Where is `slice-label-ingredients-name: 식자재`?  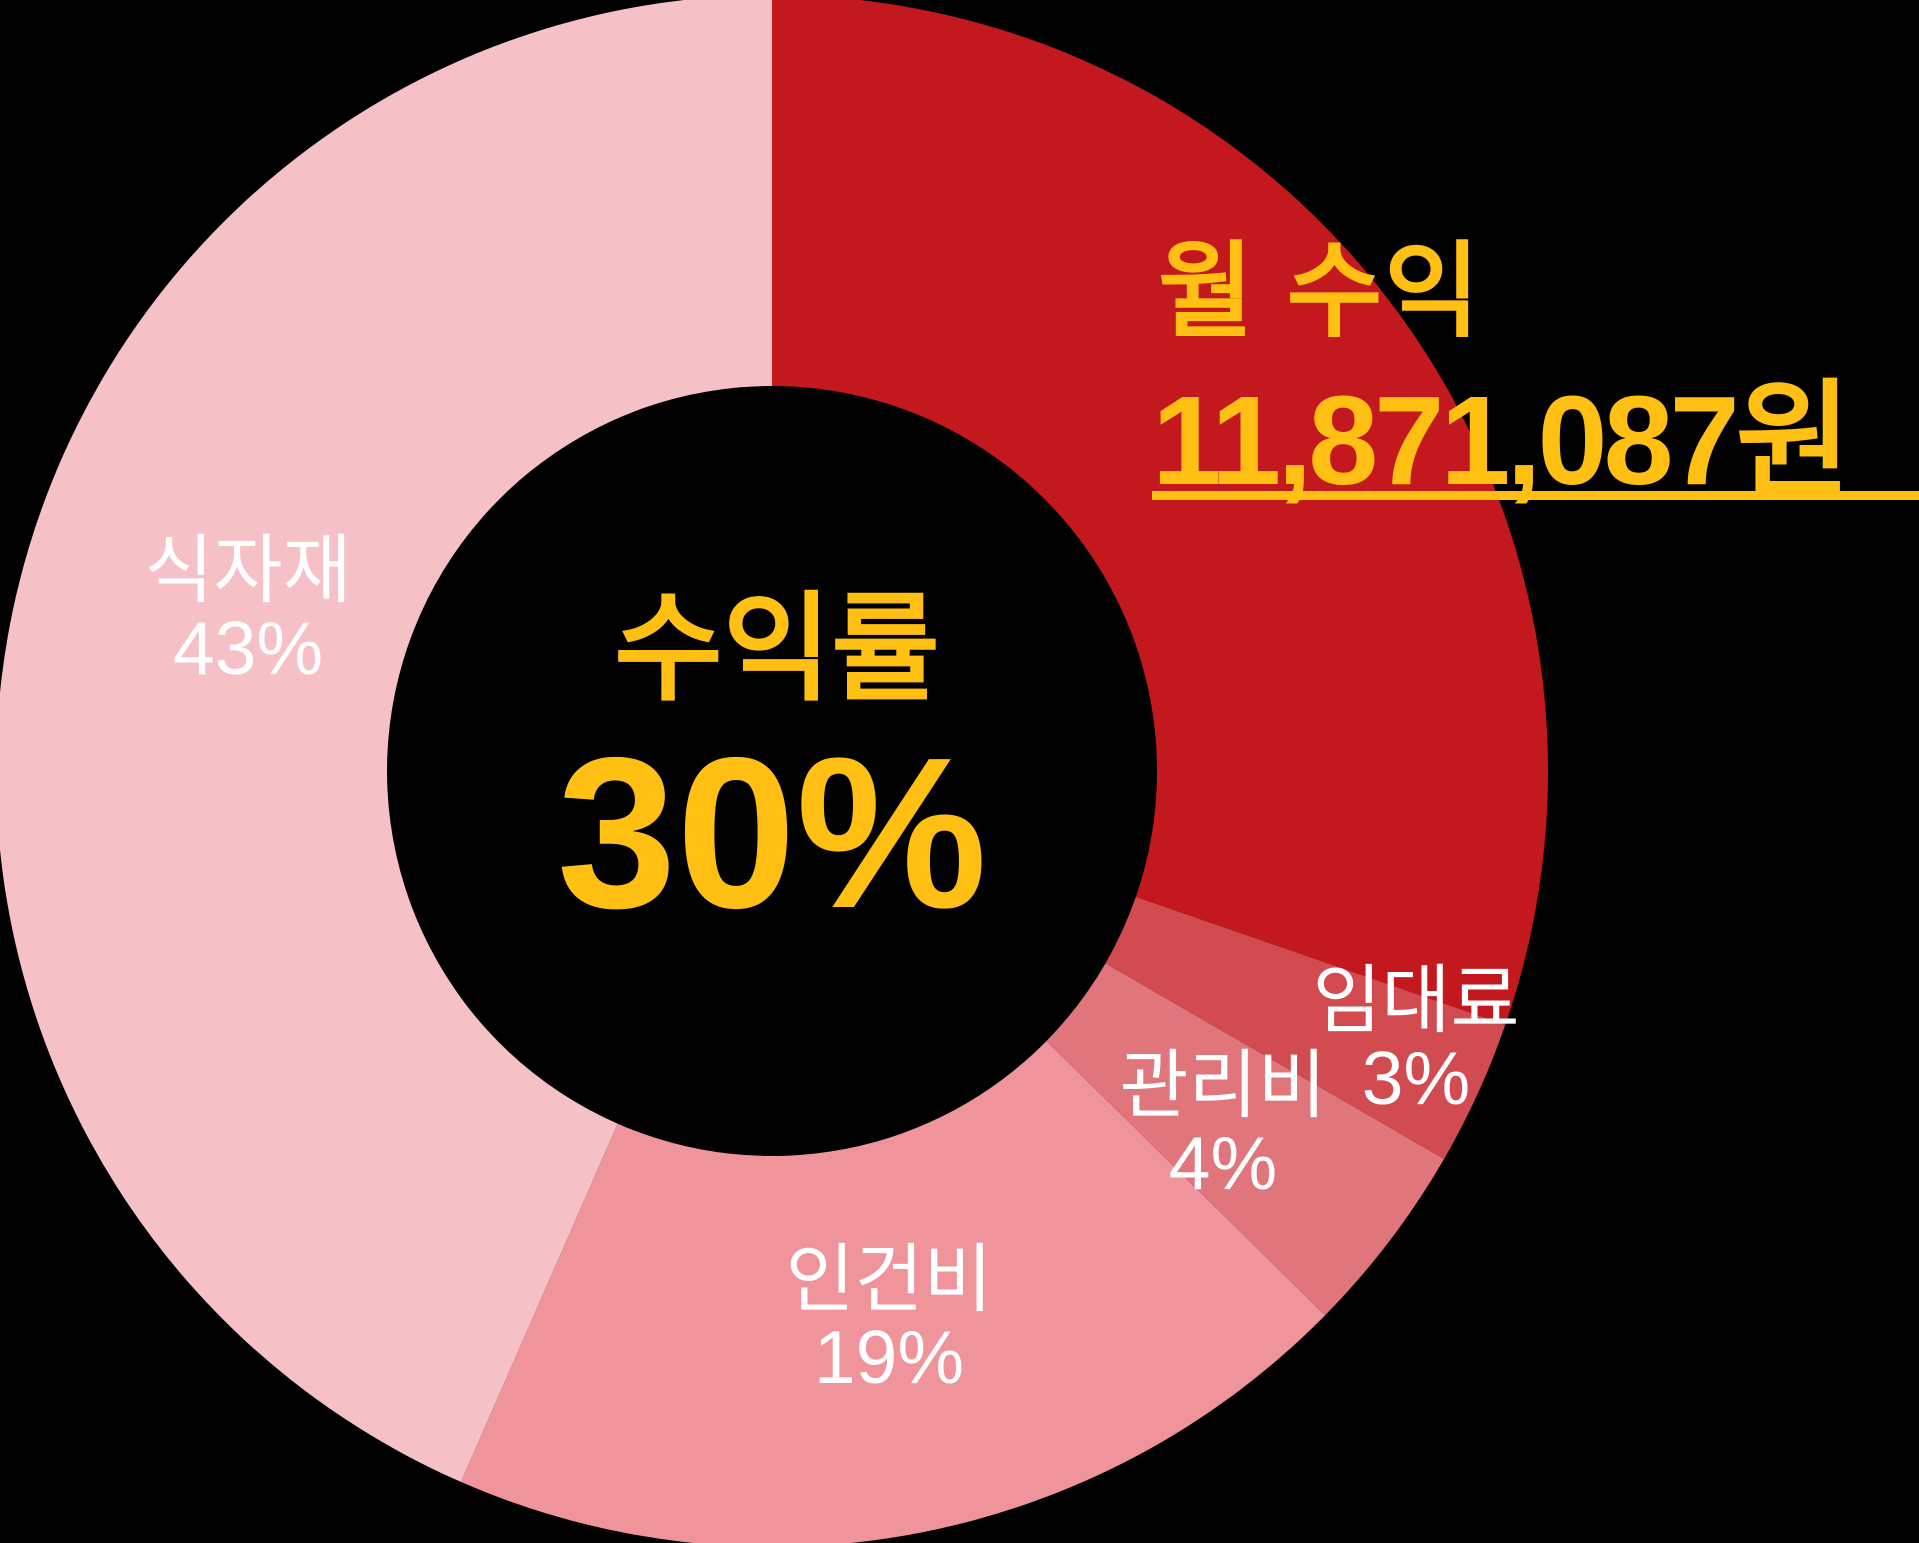
slice-label-ingredients-name: 식자재 is located at coordinates (248, 570).